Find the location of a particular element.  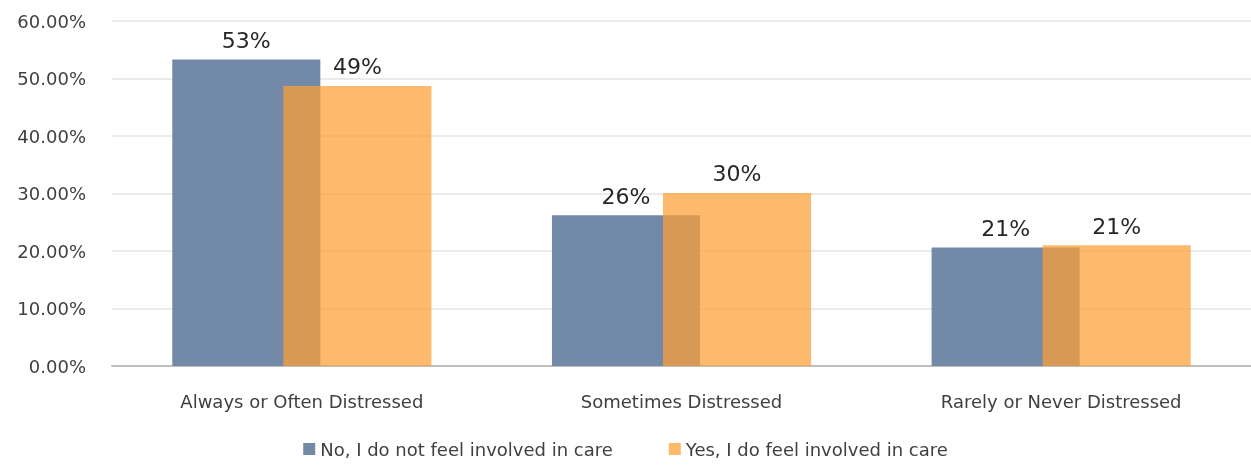

y-tick-label: 20.00% is located at coordinates (51, 251).